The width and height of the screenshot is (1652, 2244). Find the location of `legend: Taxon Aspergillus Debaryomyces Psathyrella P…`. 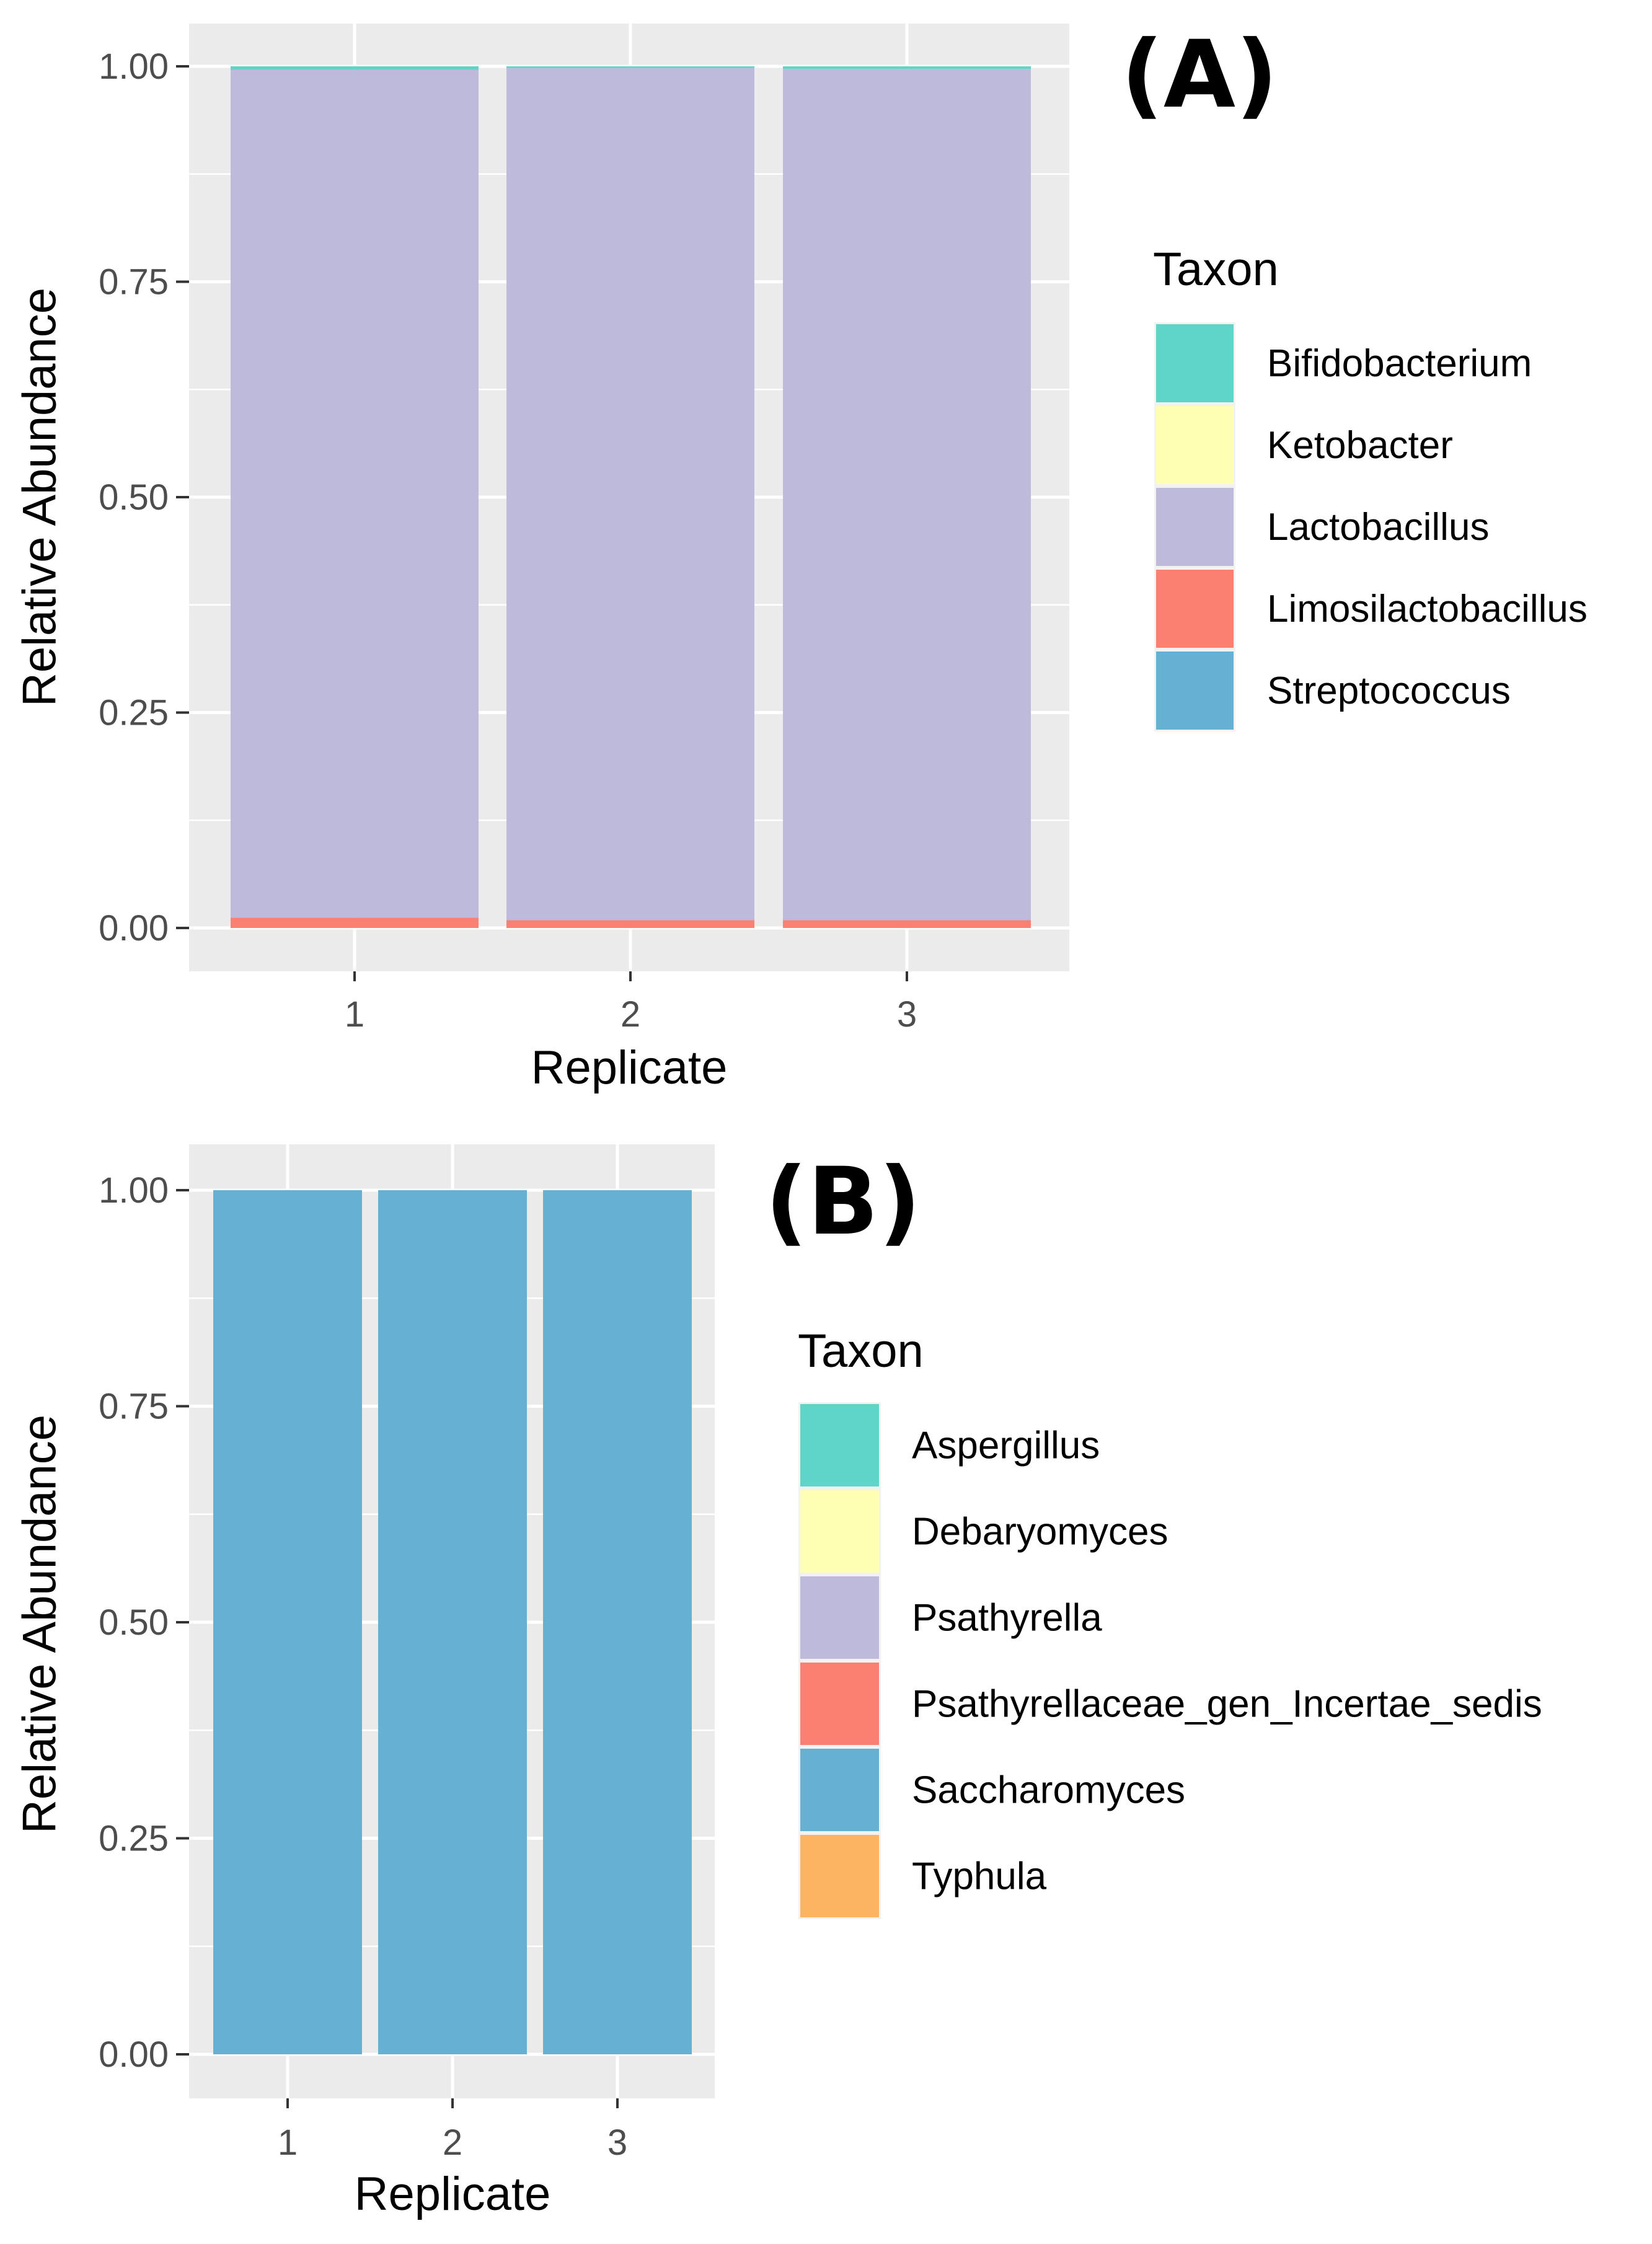

legend: Taxon Aspergillus Debaryomyces Psathyrella P… is located at coordinates (1170, 1622).